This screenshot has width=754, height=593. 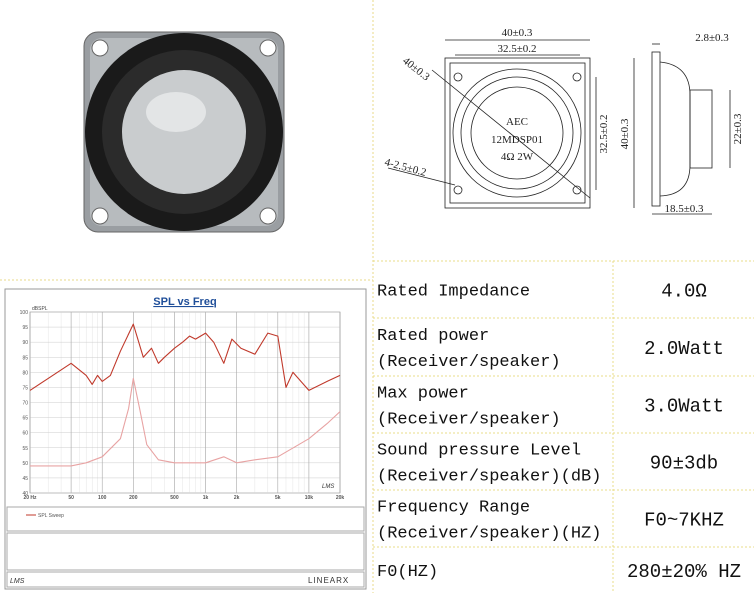 What do you see at coordinates (25, 328) in the screenshot?
I see `y-tick-label: 95` at bounding box center [25, 328].